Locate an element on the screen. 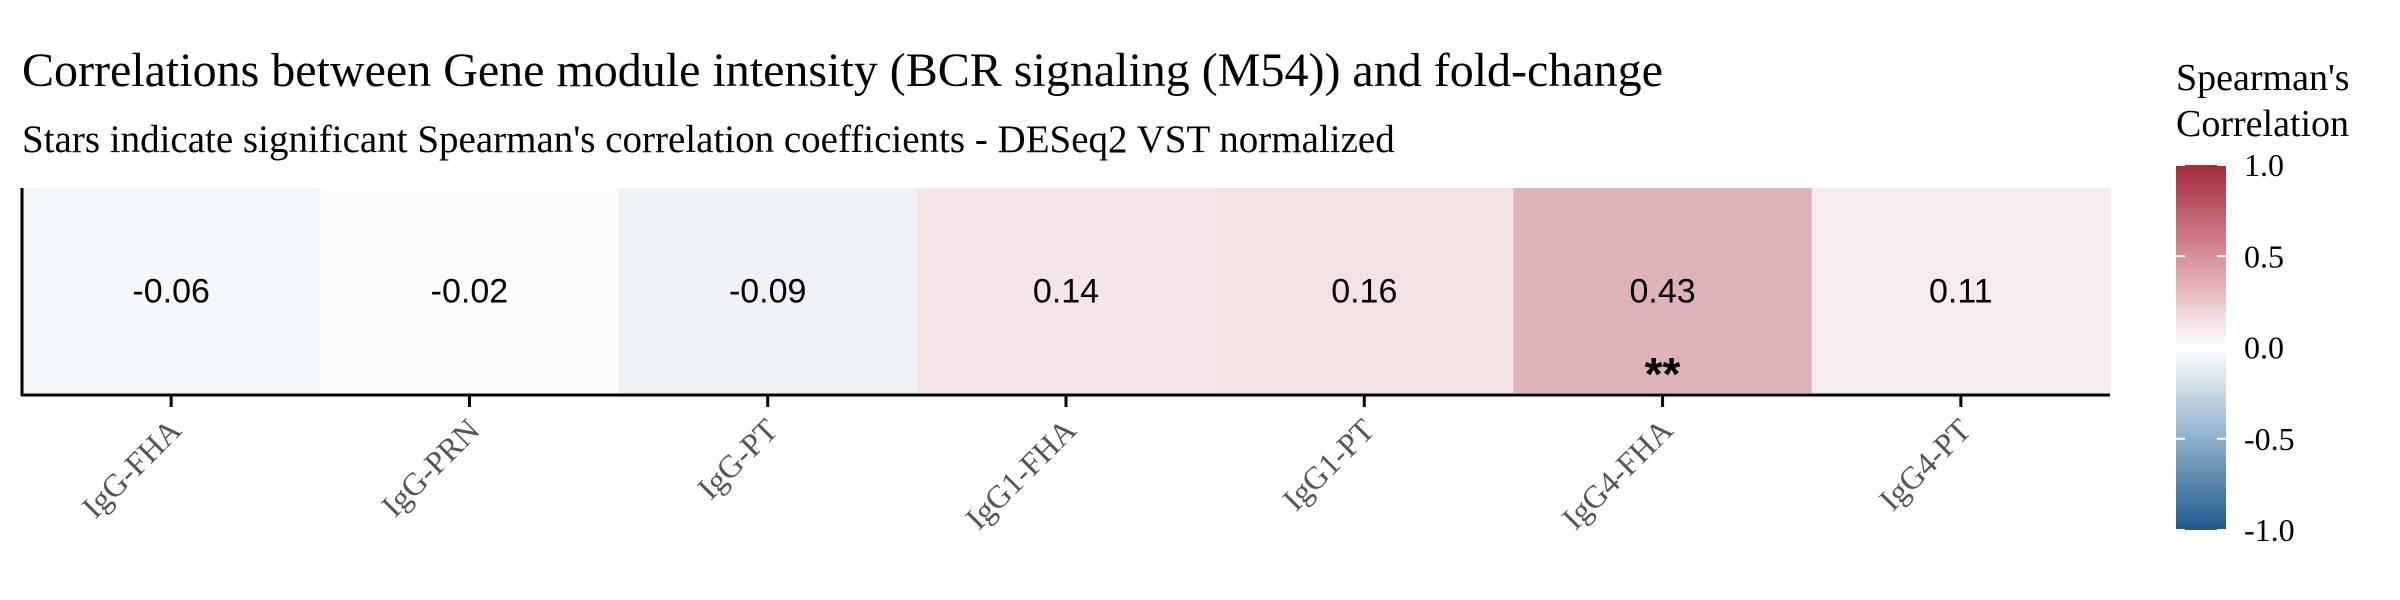  cell-value-label: -0.06 is located at coordinates (171, 292).